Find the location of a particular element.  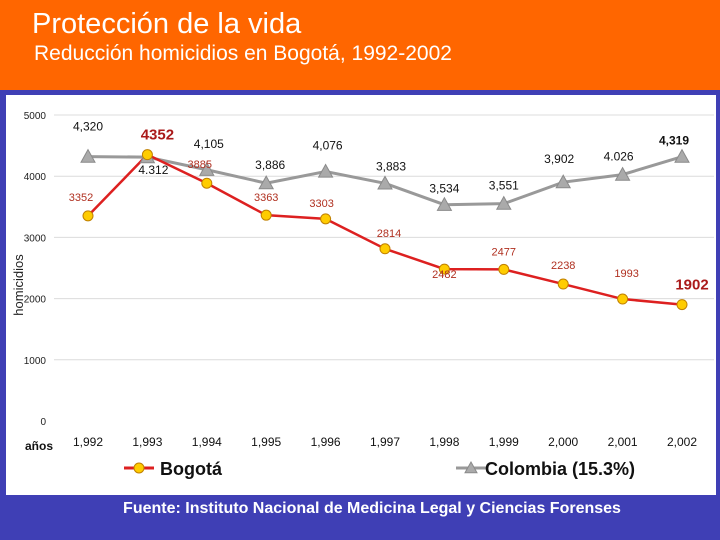

x-tick-label: 1,996 is located at coordinates (326, 442).